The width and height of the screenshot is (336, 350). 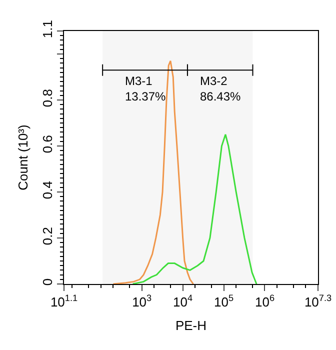 I want to click on x-tick-label: 10$^{3}$, so click(x=142, y=301).